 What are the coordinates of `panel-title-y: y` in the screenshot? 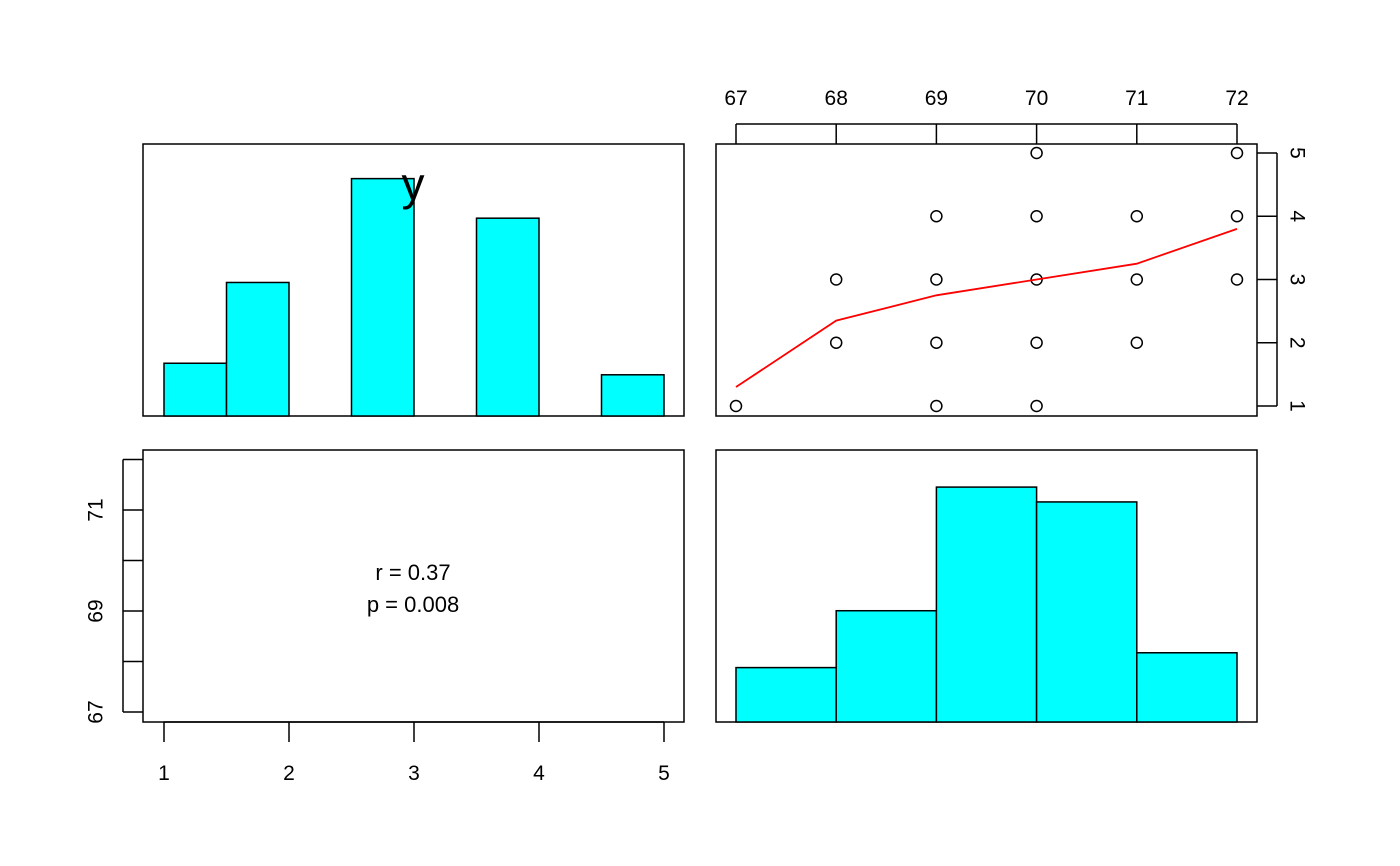 It's located at (413, 184).